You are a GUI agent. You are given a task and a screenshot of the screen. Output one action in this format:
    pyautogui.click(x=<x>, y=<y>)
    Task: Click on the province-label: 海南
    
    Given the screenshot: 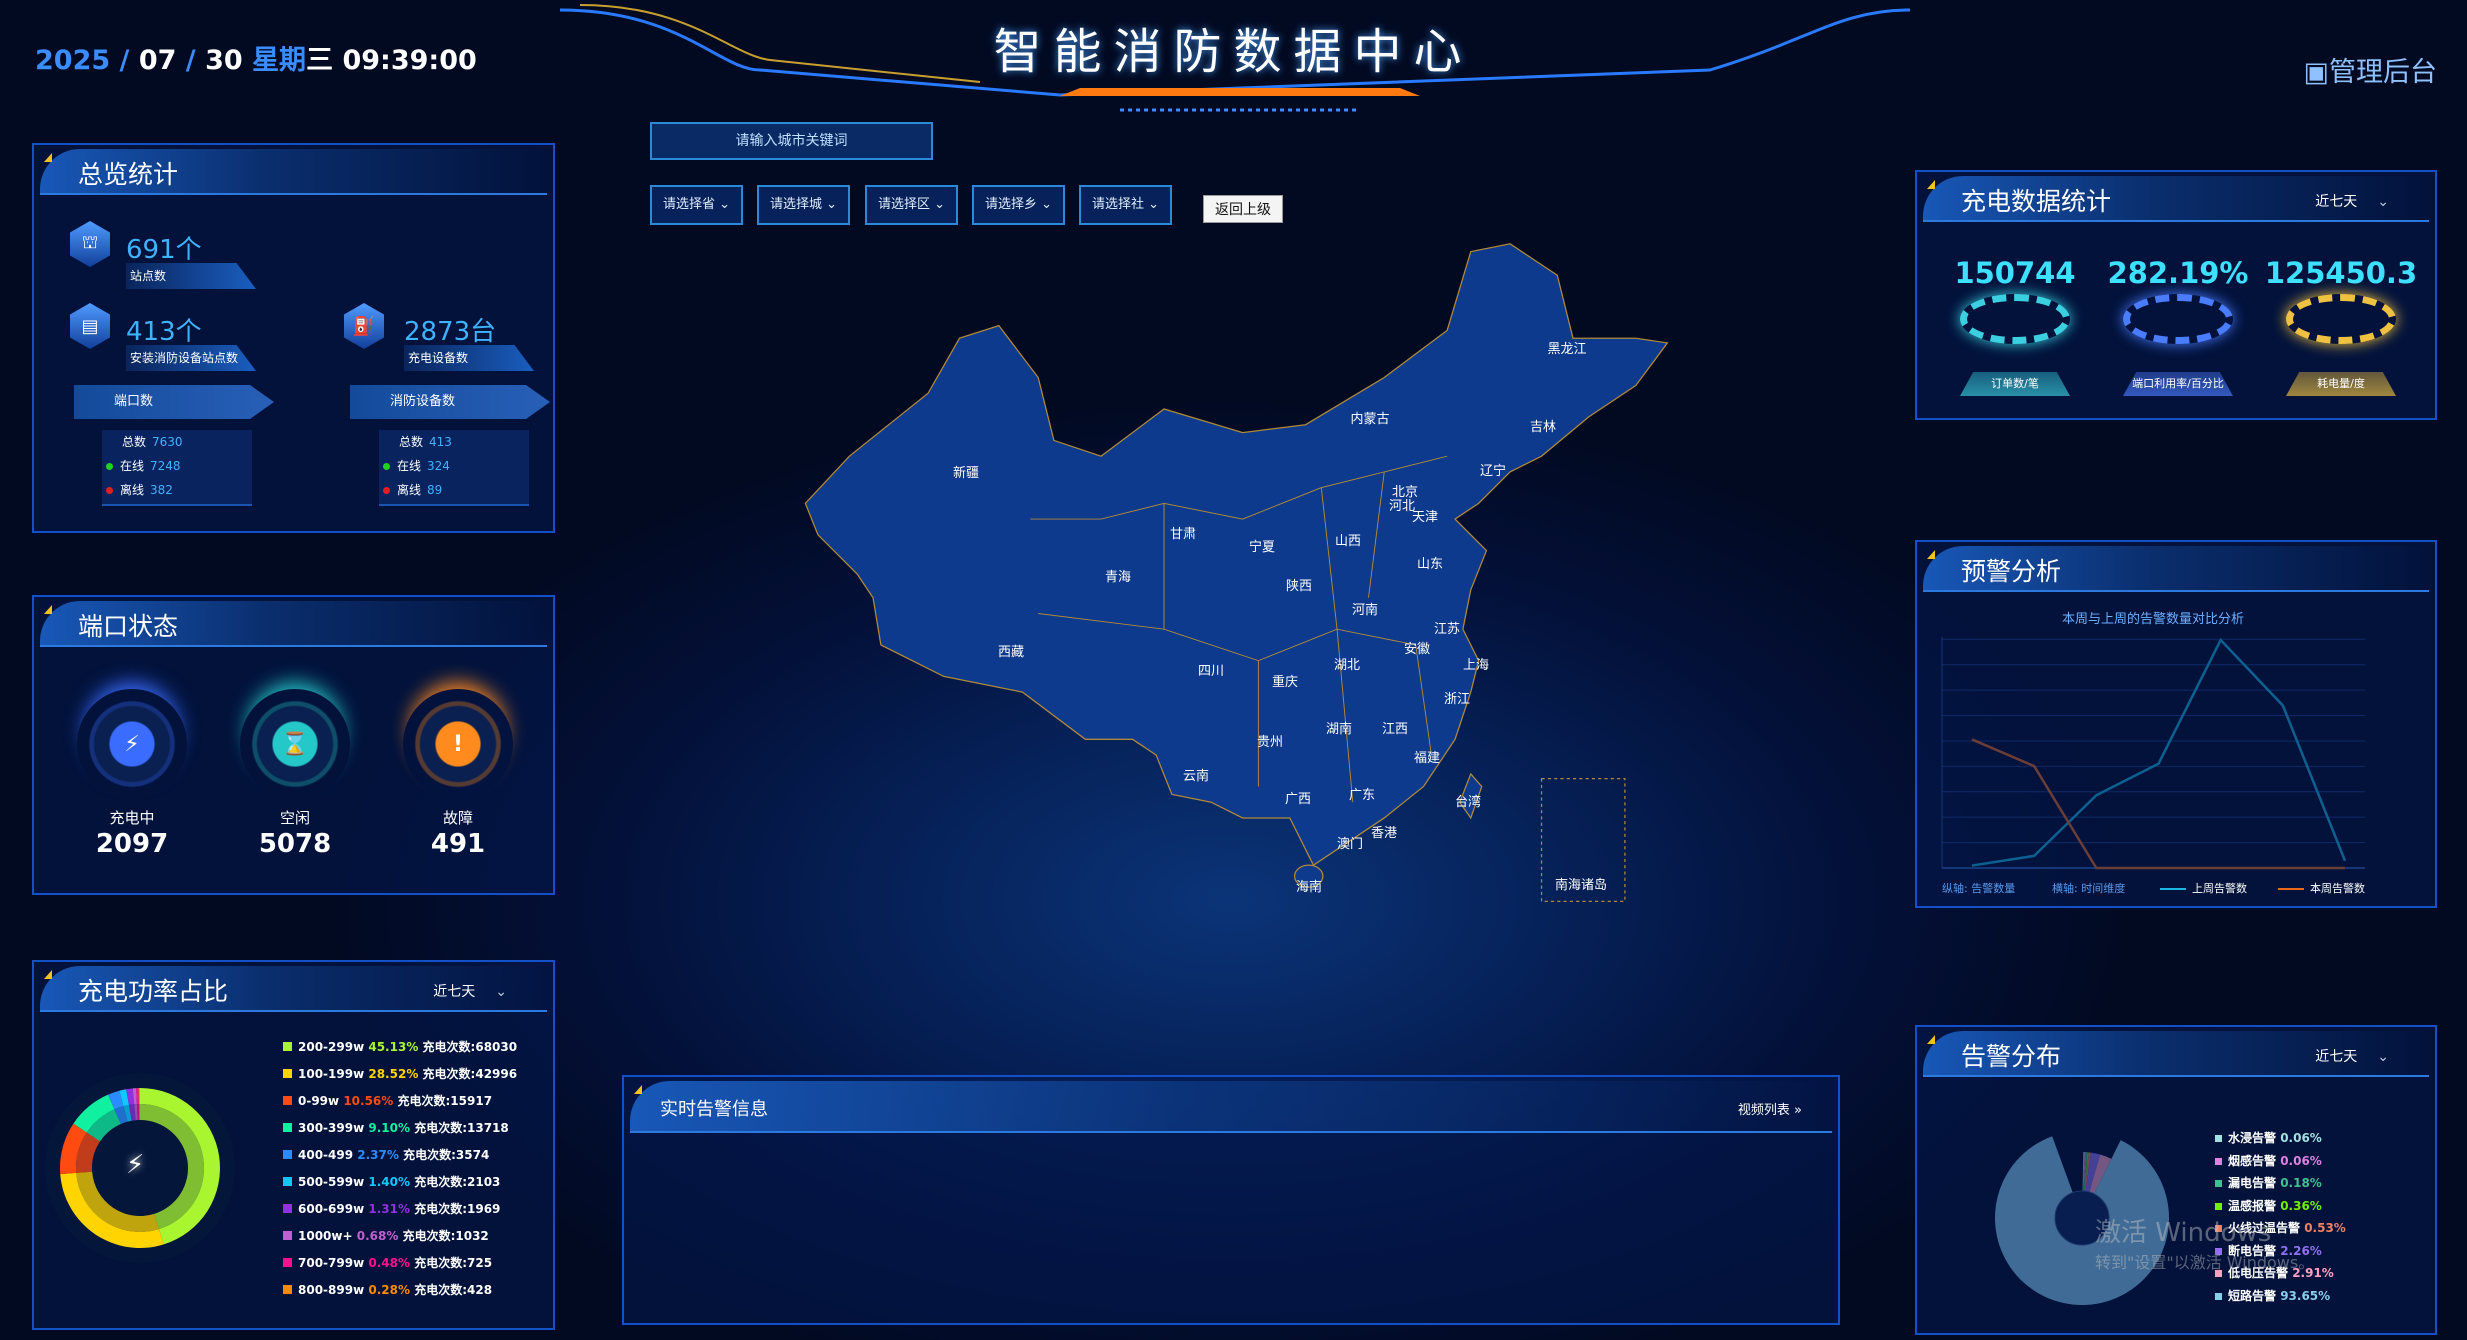 What is the action you would take?
    pyautogui.click(x=1309, y=887)
    